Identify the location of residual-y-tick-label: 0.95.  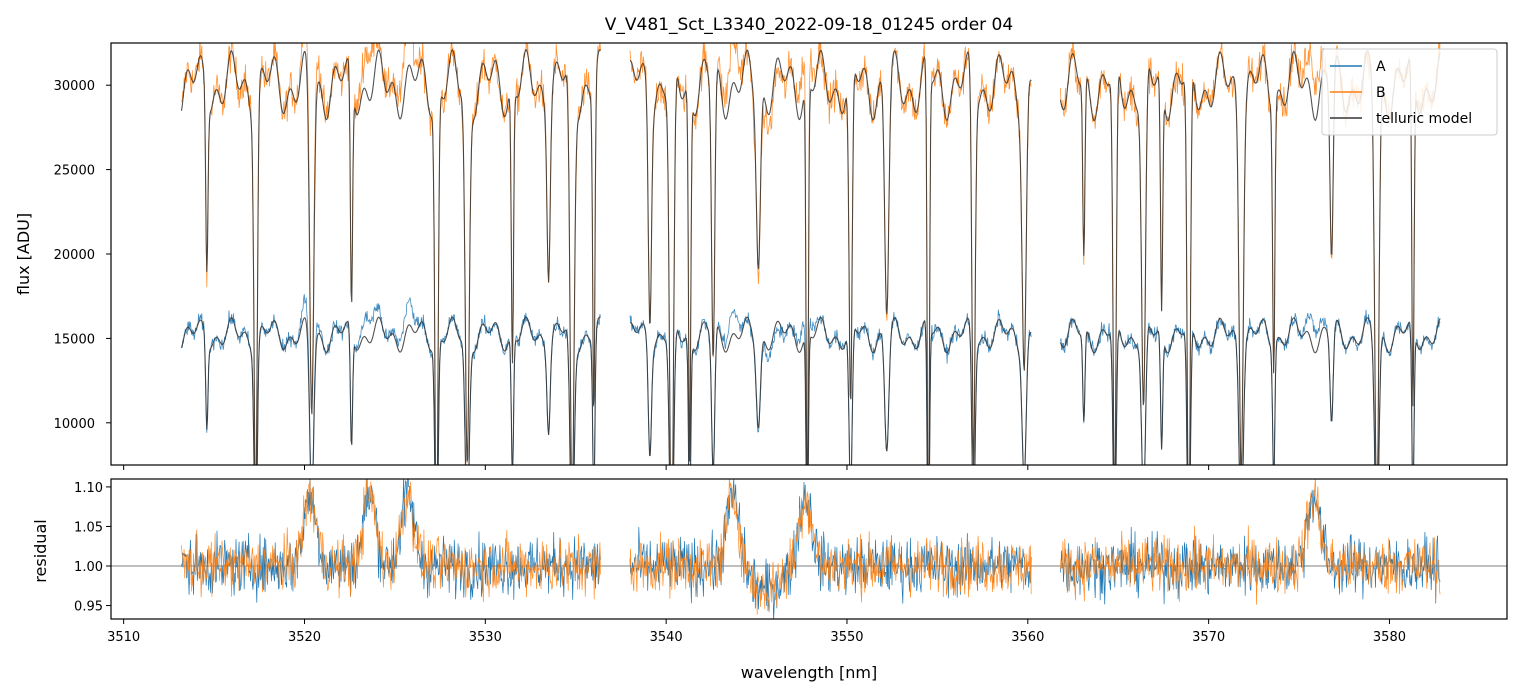
(88, 607).